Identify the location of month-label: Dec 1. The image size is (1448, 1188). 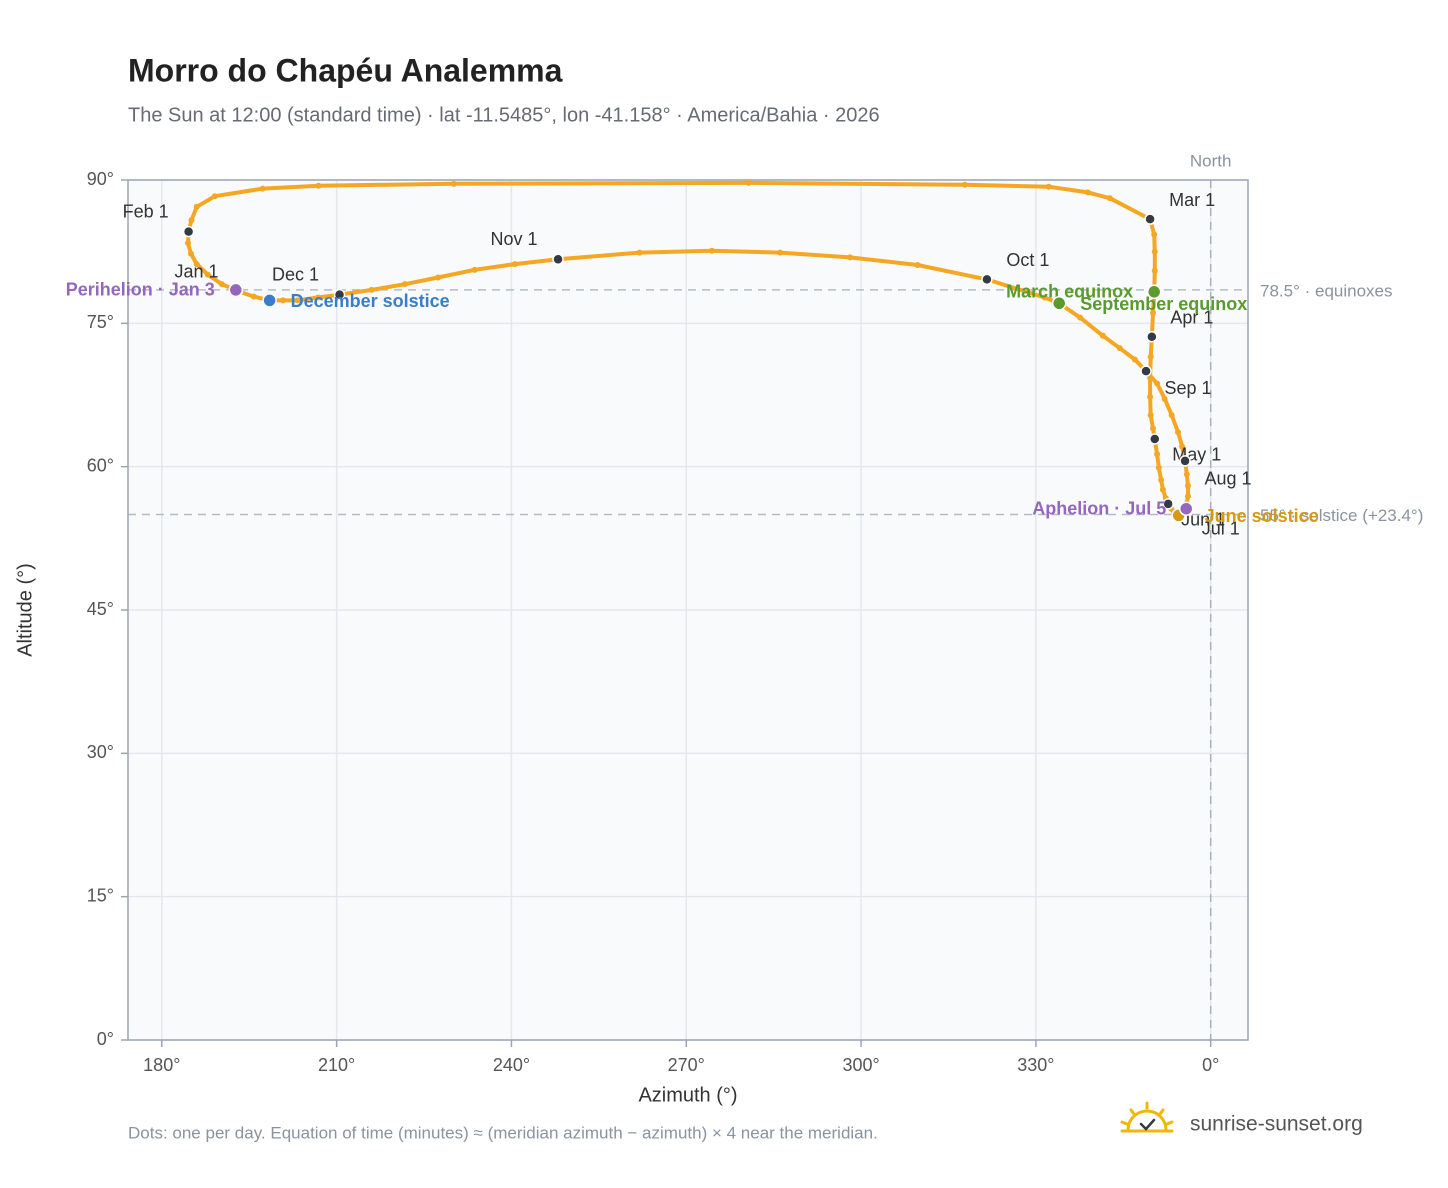
(295, 274).